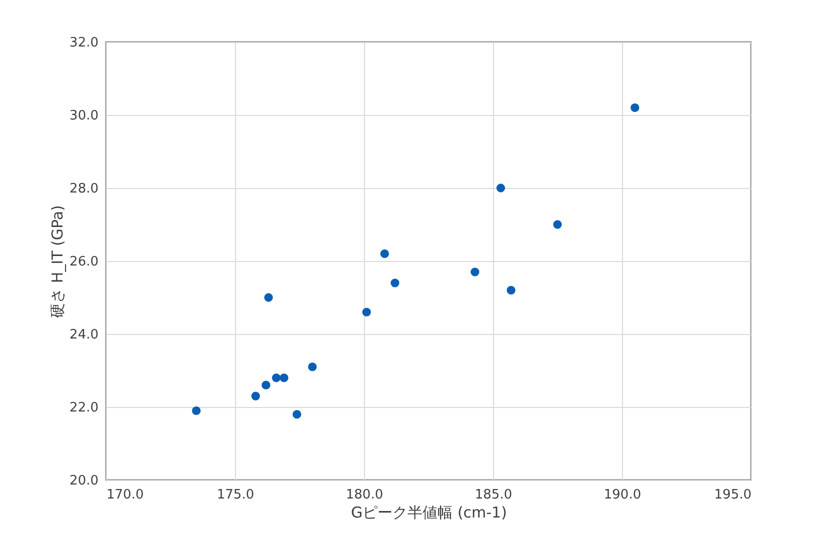 The width and height of the screenshot is (832, 550). I want to click on y-tick-label: 22.0, so click(84, 408).